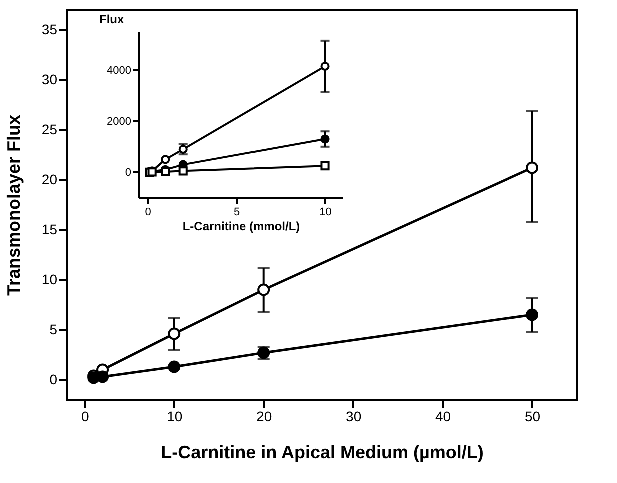  What do you see at coordinates (241, 227) in the screenshot?
I see `x-axis-title: L-Carnitine (mmol/L)` at bounding box center [241, 227].